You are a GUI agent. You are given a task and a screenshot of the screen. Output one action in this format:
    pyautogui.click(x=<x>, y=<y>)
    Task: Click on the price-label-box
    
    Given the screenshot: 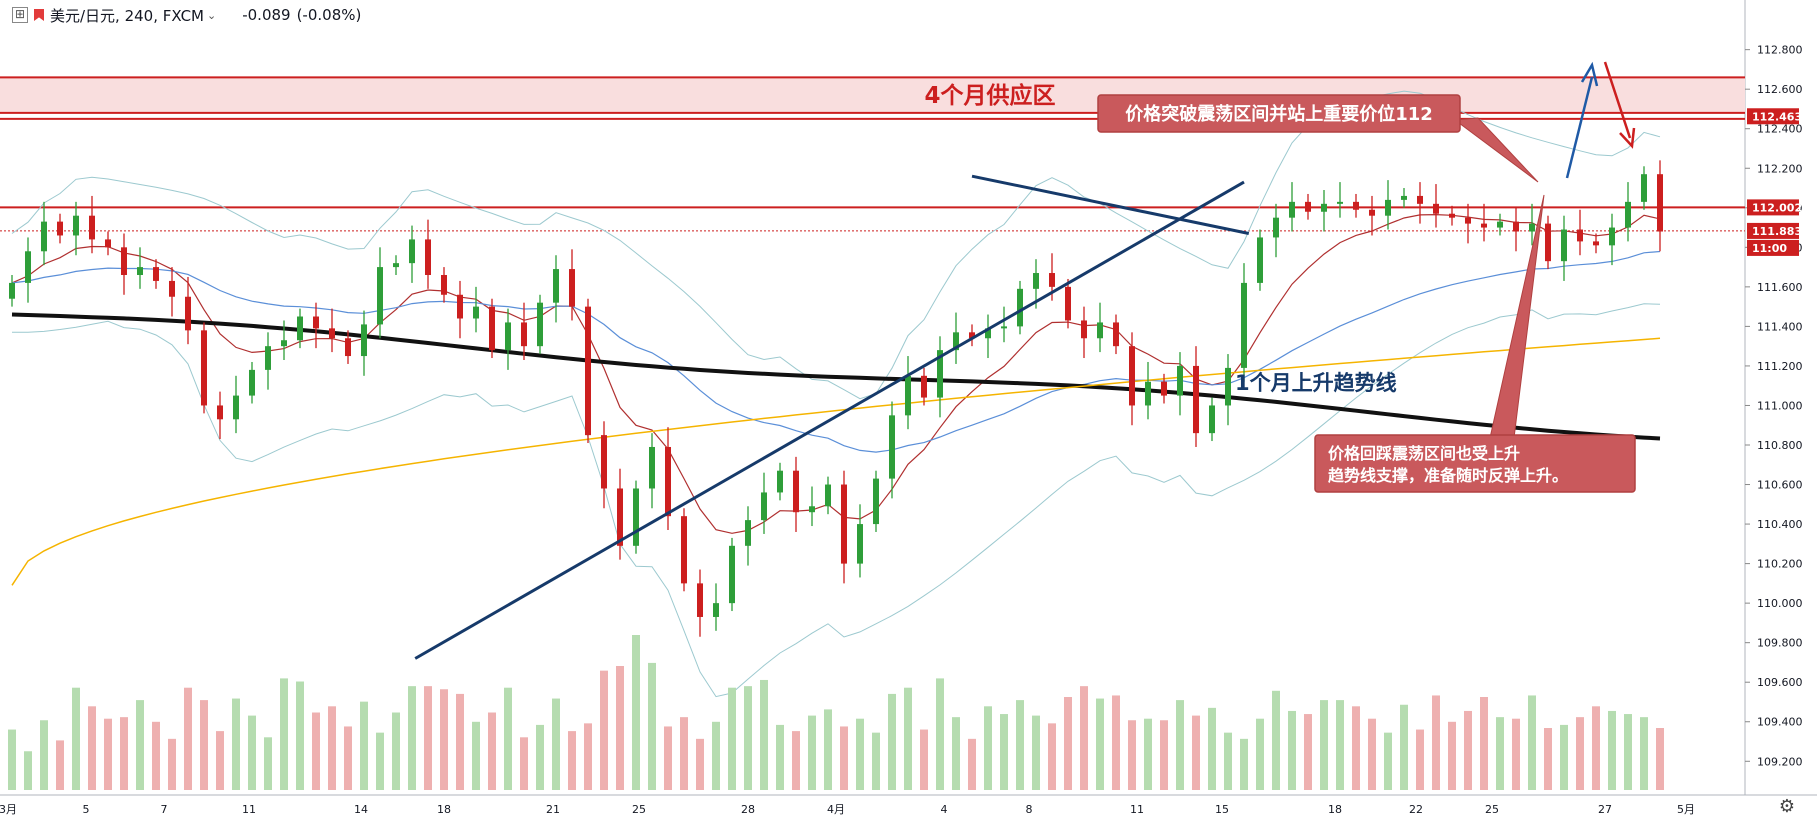 What is the action you would take?
    pyautogui.click(x=1773, y=247)
    